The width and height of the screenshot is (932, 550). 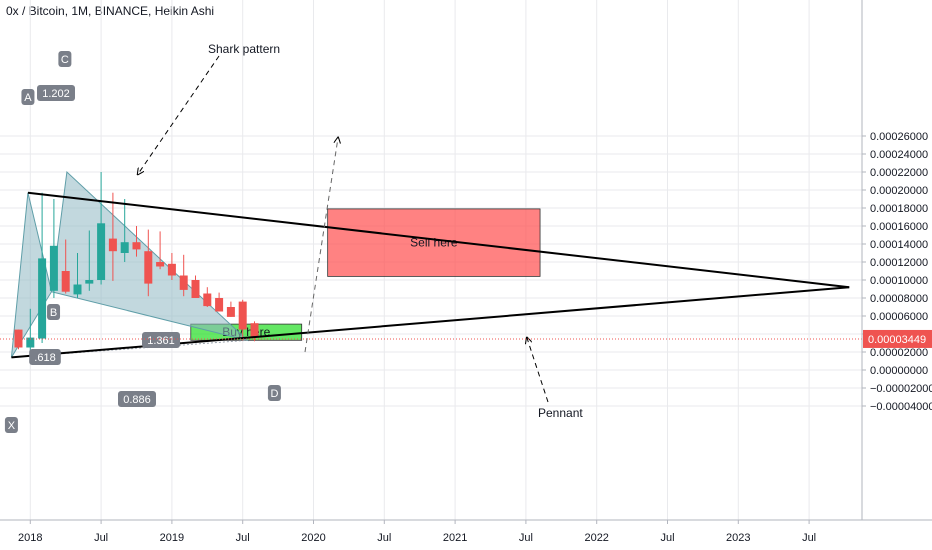 I want to click on ratio-label: 0.886, so click(x=137, y=400).